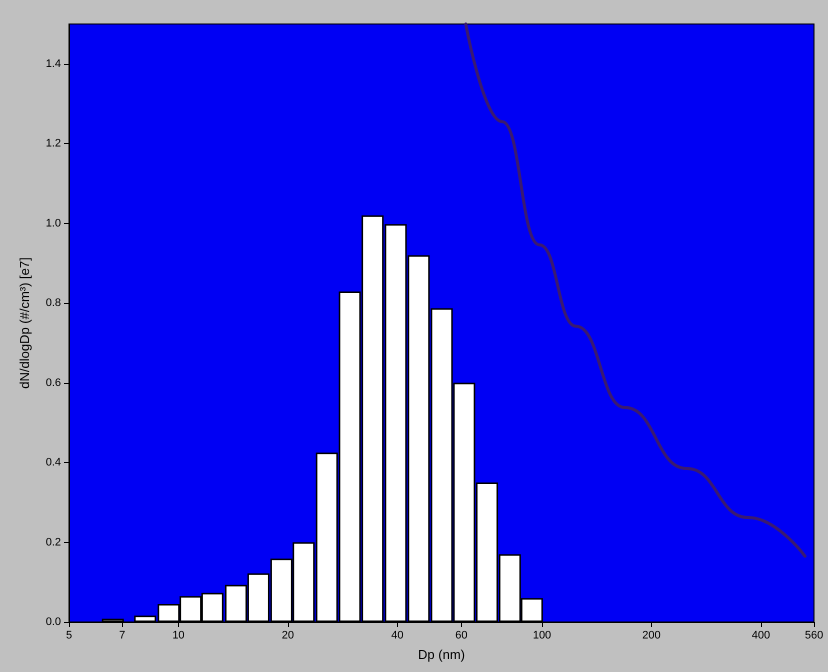 Image resolution: width=828 pixels, height=672 pixels. I want to click on y-tick-label: 0.6, so click(53, 382).